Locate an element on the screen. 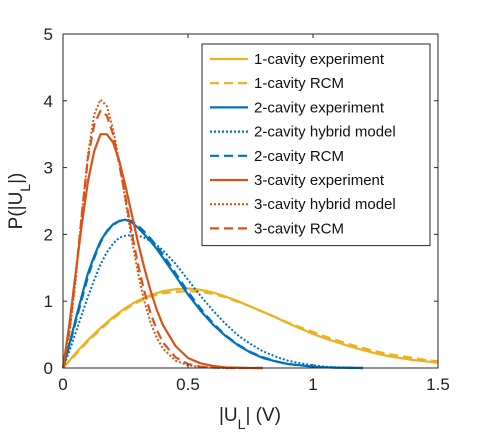 The height and width of the screenshot is (440, 486). y-tick-label: 4 is located at coordinates (48, 101).